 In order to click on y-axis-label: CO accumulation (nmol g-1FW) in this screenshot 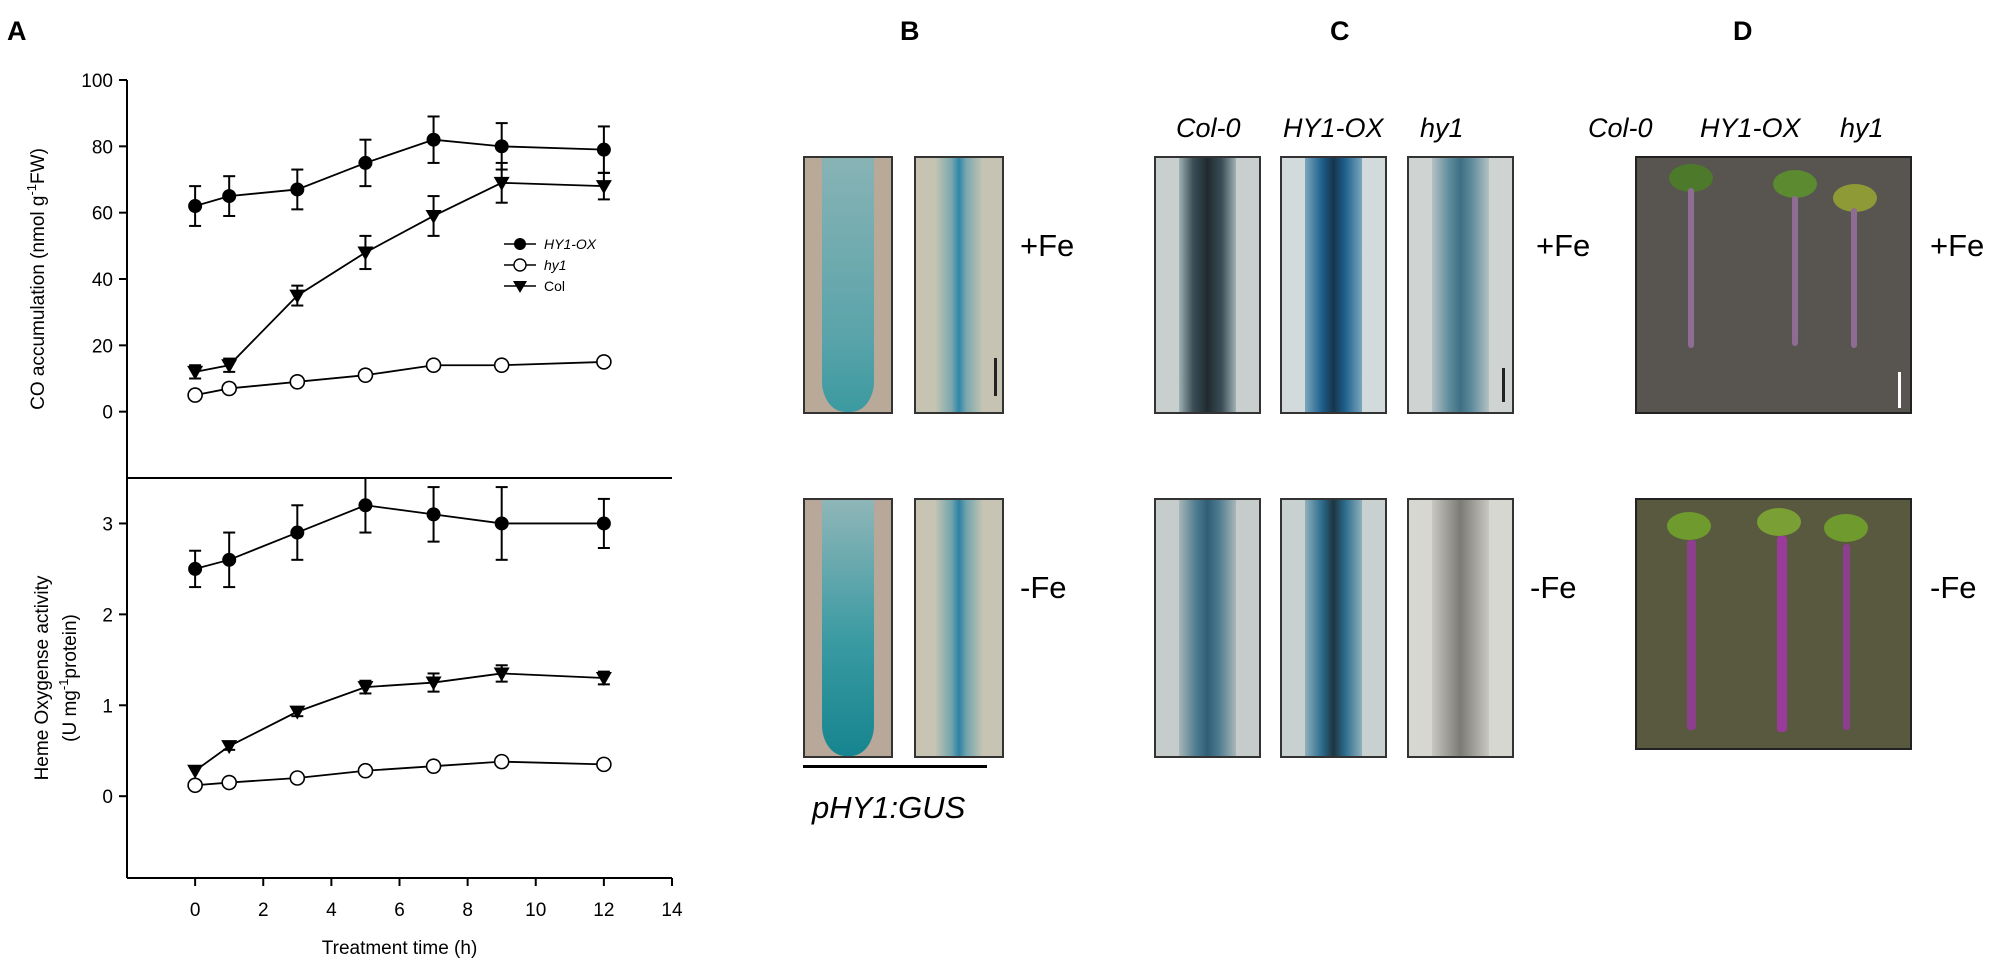, I will do `click(36, 279)`.